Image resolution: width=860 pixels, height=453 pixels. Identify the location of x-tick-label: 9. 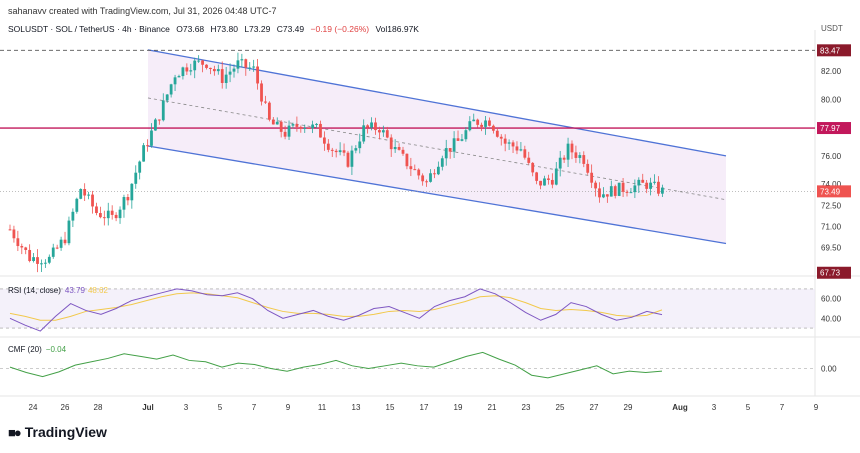
(816, 407).